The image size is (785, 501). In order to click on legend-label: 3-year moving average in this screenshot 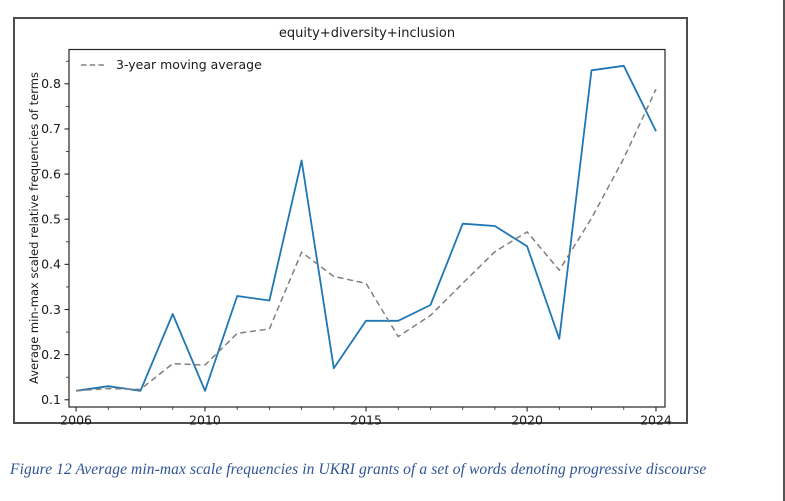, I will do `click(189, 64)`.